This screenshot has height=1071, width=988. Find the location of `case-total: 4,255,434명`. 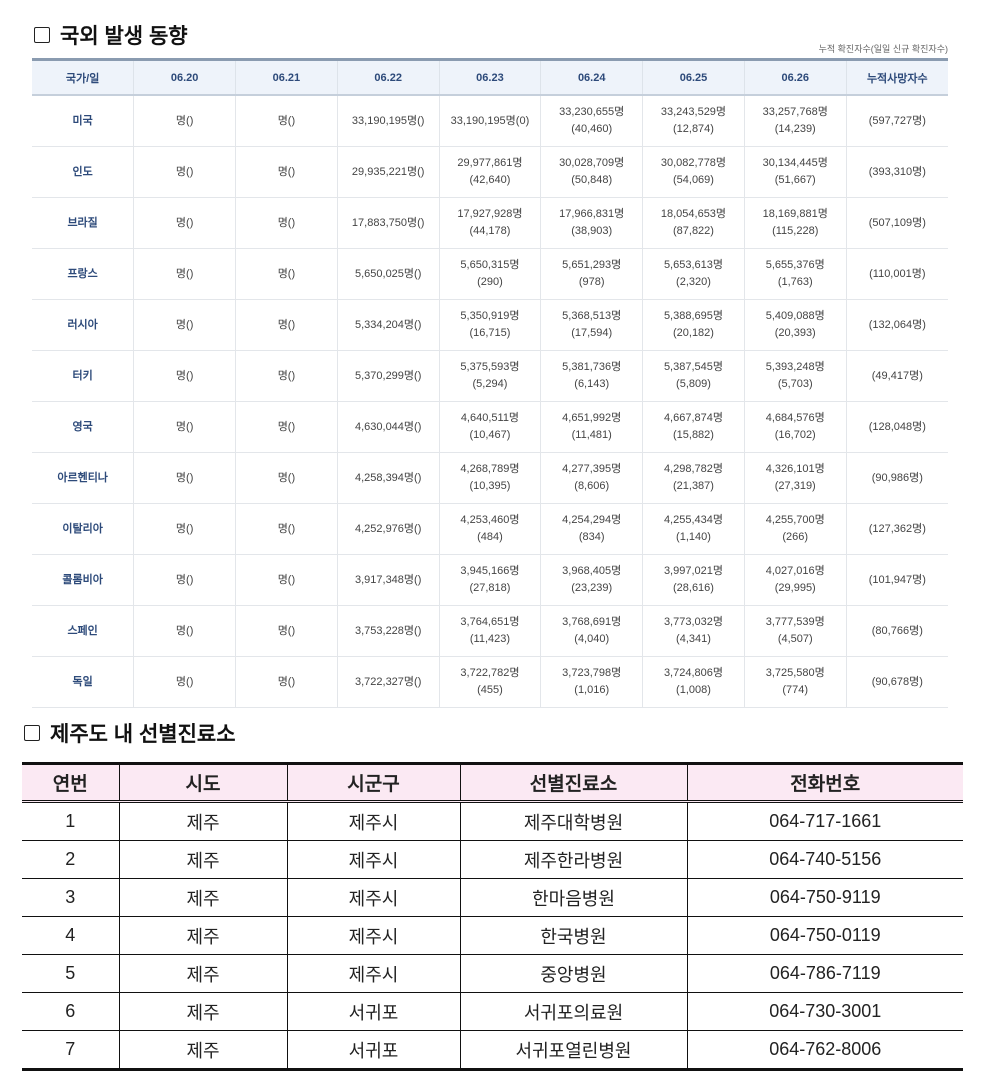

case-total: 4,255,434명 is located at coordinates (693, 520).